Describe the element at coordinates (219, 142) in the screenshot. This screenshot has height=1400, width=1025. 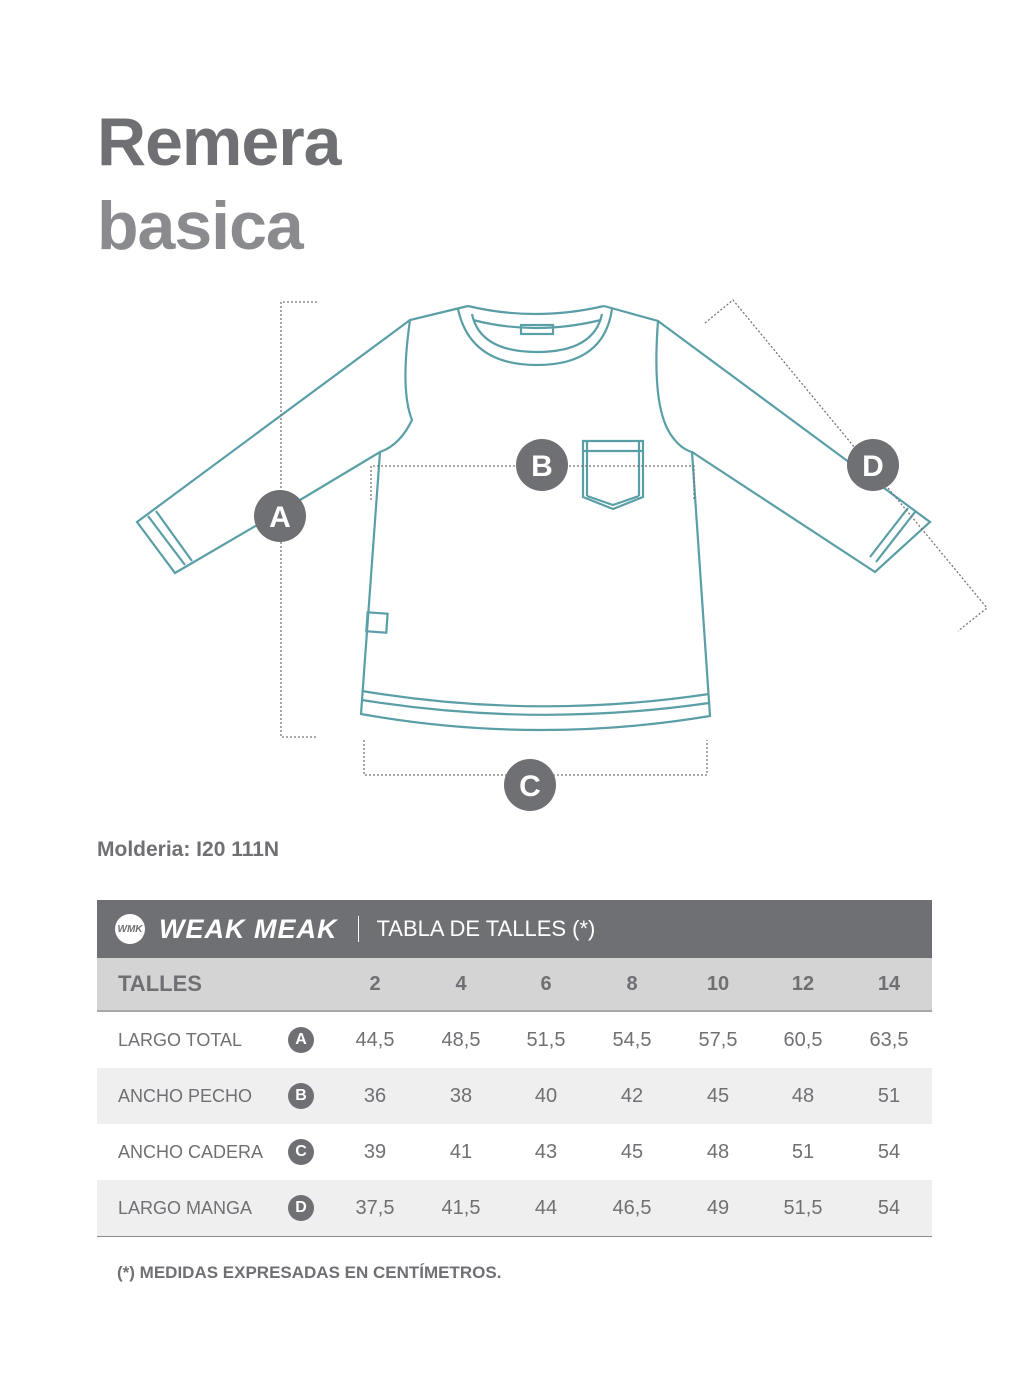
I see `title-line-1: Remera` at that location.